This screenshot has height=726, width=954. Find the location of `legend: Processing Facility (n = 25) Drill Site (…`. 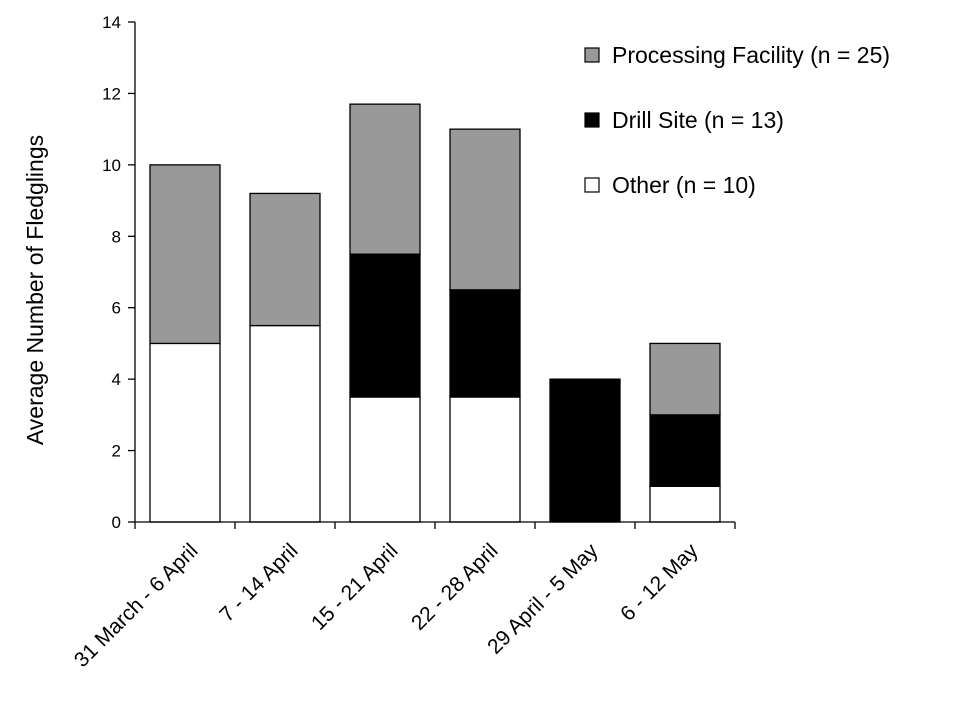

legend: Processing Facility (n = 25) Drill Site (… is located at coordinates (737, 120).